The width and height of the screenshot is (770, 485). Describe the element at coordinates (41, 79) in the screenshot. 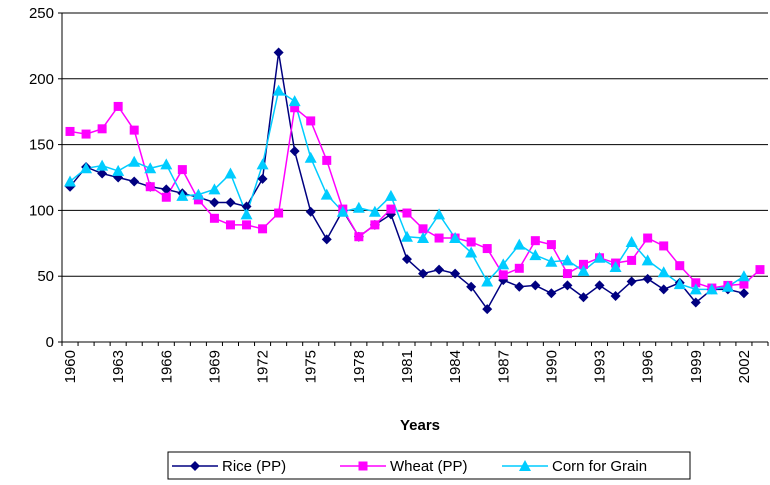

I see `y-tick-label: 200` at that location.